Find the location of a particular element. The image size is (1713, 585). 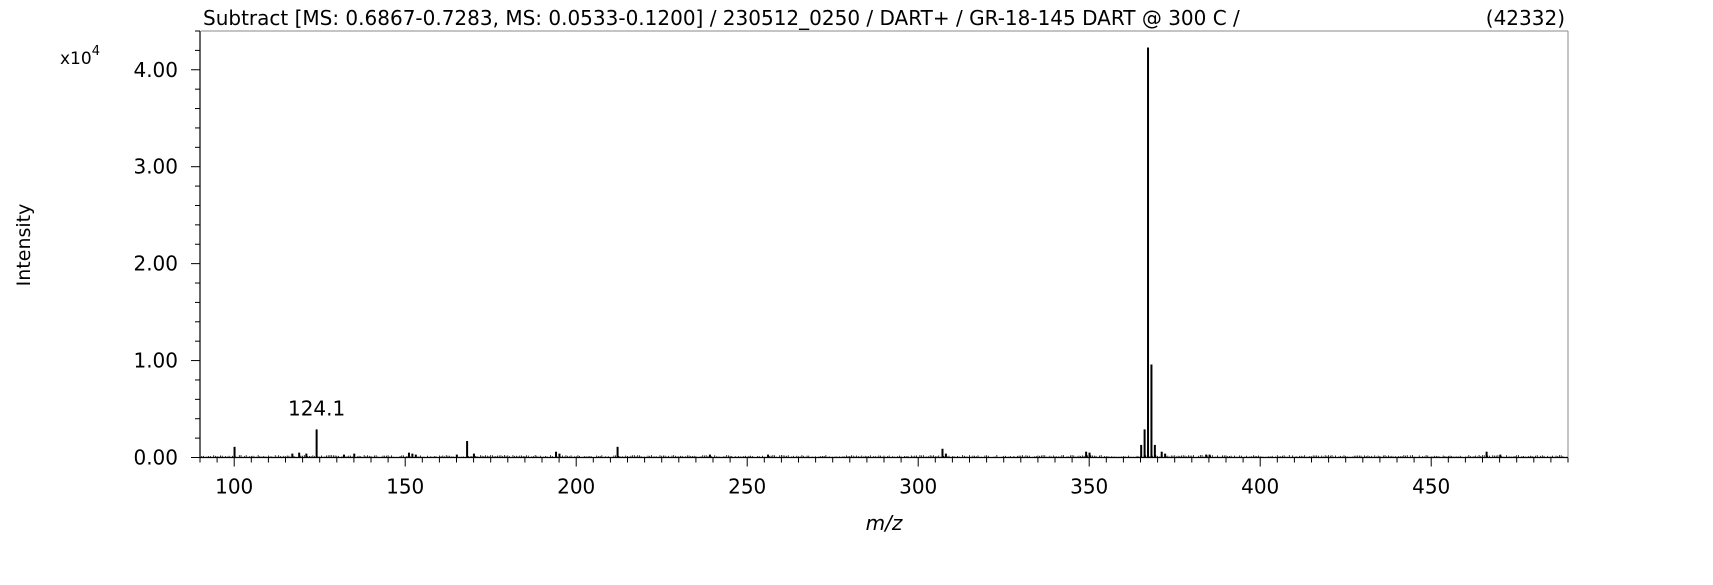

y-tick-label: 3.00 is located at coordinates (155, 167).